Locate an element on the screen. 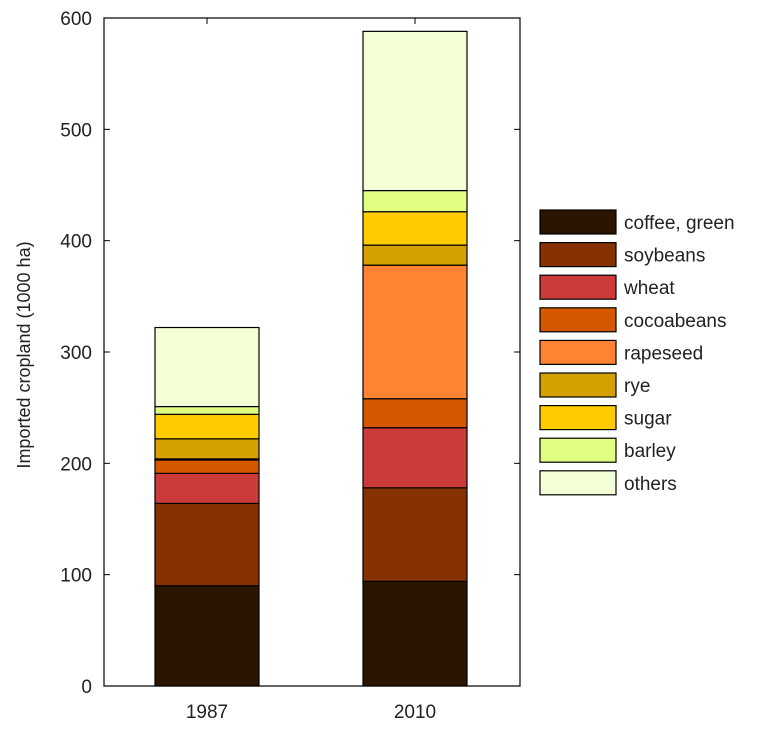 The height and width of the screenshot is (731, 782). bar-segment-rye-1987 is located at coordinates (207, 449).